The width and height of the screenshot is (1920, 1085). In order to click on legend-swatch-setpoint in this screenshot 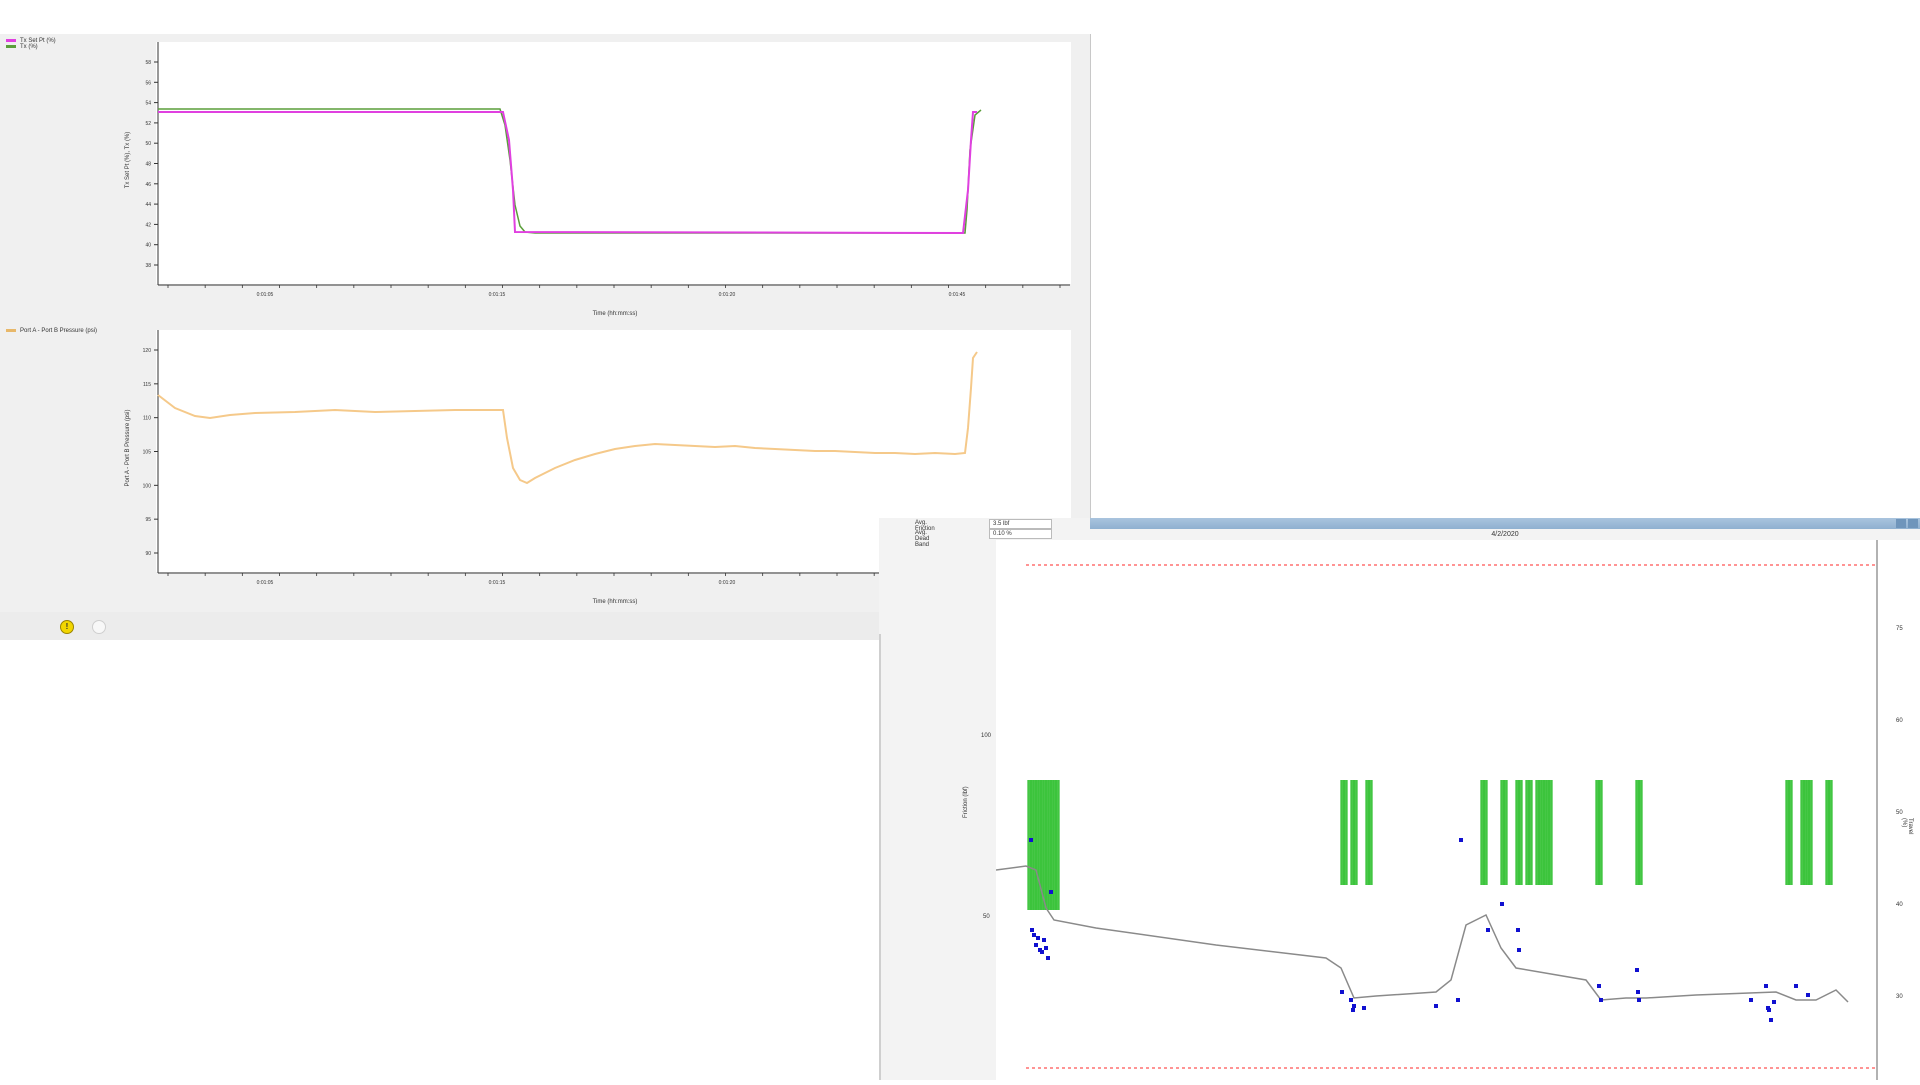, I will do `click(11, 40)`.